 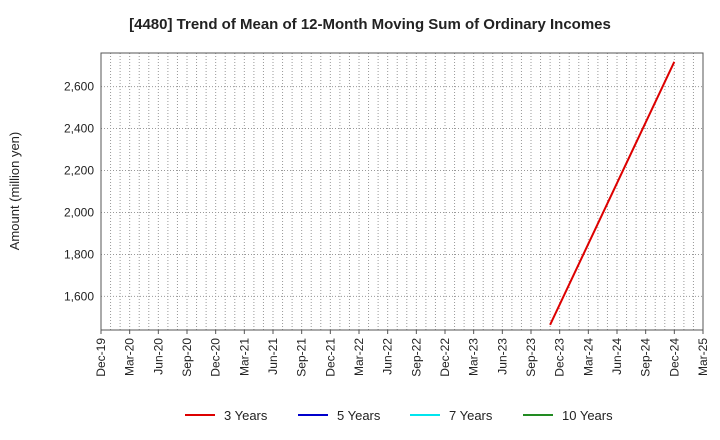 I want to click on x-tick-label: Sep-20, so click(x=187, y=357).